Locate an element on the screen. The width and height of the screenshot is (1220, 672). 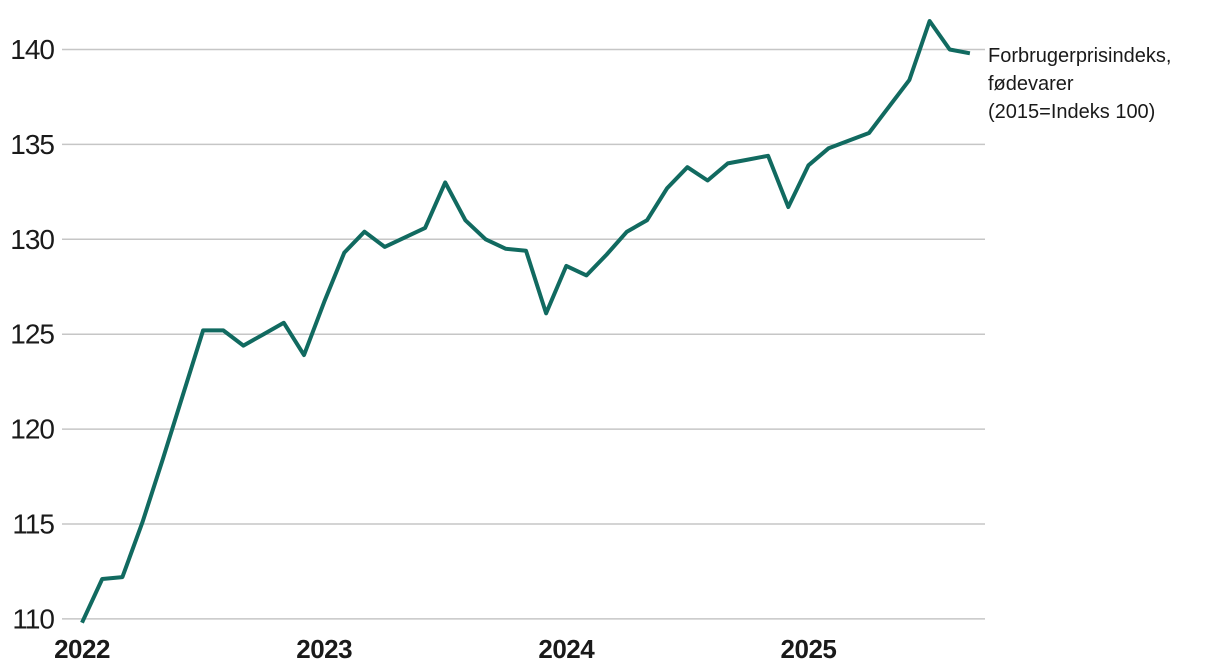
x-axis-year-label: 2022 is located at coordinates (82, 649).